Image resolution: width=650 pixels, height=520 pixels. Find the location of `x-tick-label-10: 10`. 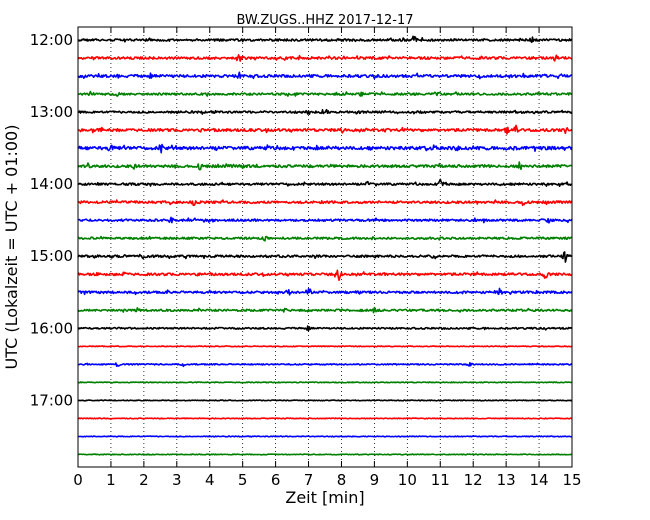

x-tick-label-10: 10 is located at coordinates (407, 480).